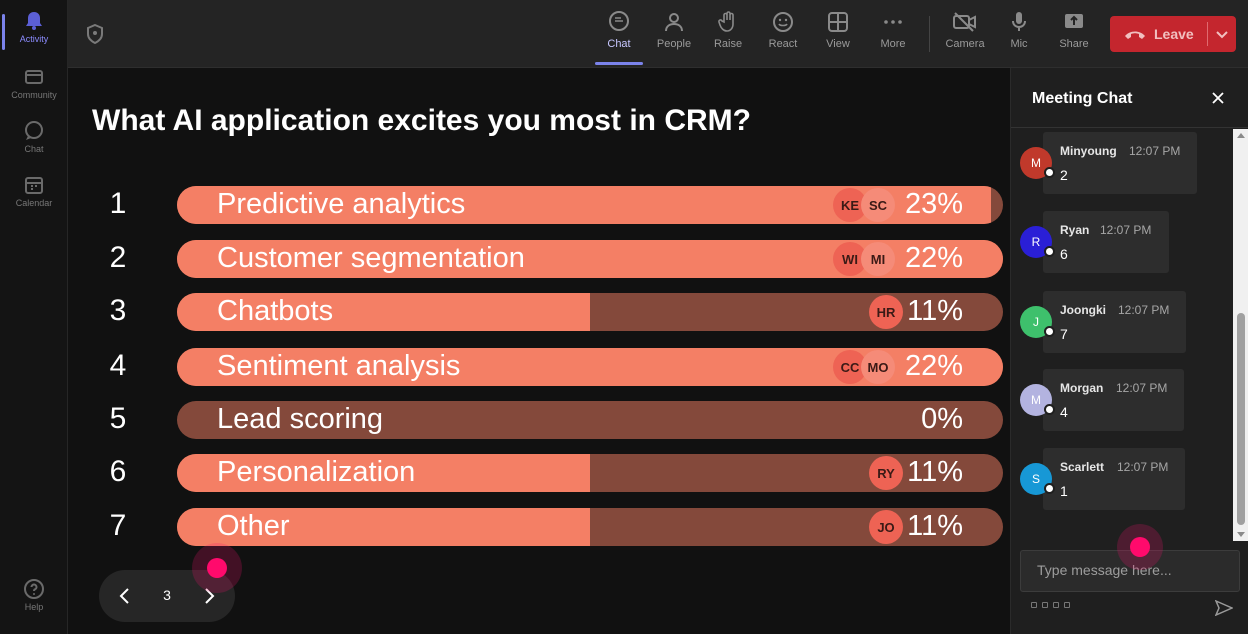 The width and height of the screenshot is (1248, 634). What do you see at coordinates (34, 595) in the screenshot?
I see `rail-item-help: Help` at bounding box center [34, 595].